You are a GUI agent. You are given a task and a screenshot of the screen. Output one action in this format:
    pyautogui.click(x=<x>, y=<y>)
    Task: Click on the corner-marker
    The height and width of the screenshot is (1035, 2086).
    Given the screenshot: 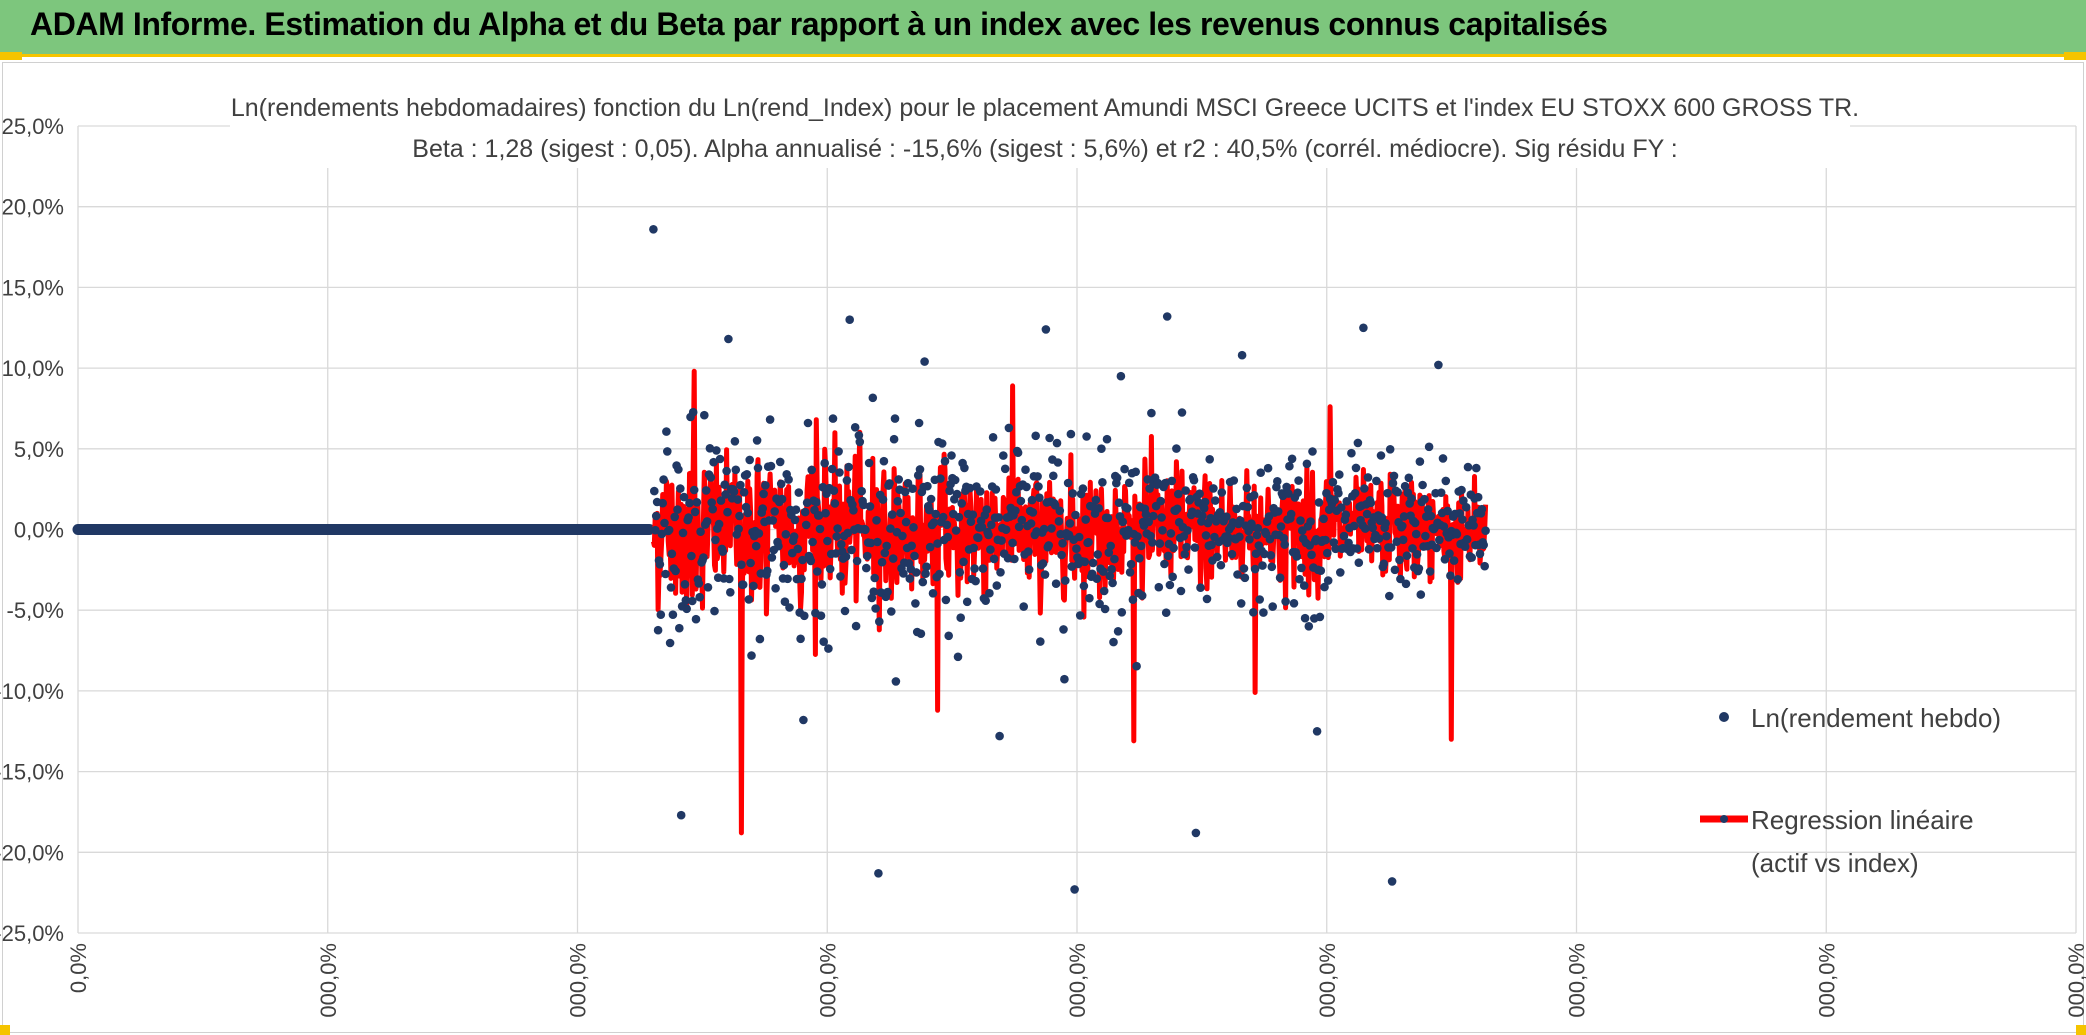 What is the action you would take?
    pyautogui.click(x=2081, y=1030)
    